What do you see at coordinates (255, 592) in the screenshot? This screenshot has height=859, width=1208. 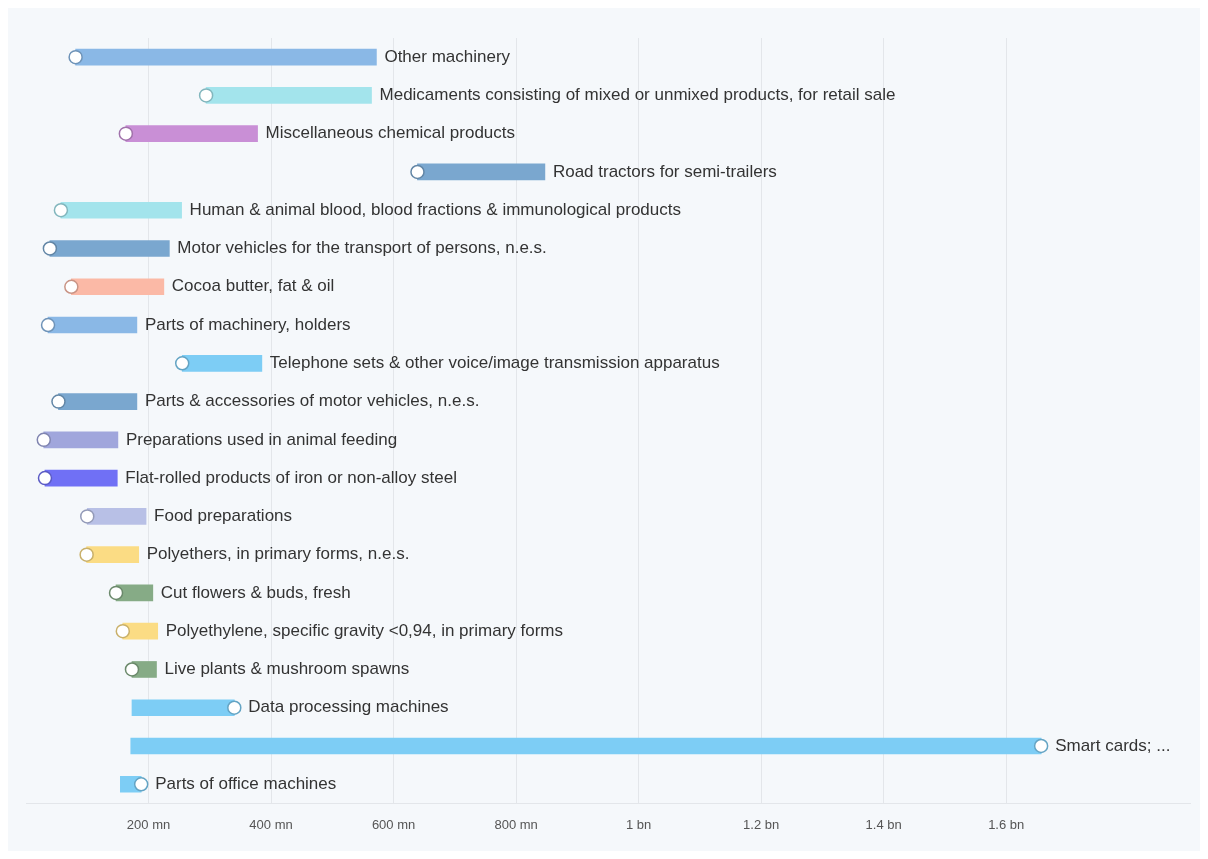 I see `y-tick-label: Cut flowers & buds, fresh` at bounding box center [255, 592].